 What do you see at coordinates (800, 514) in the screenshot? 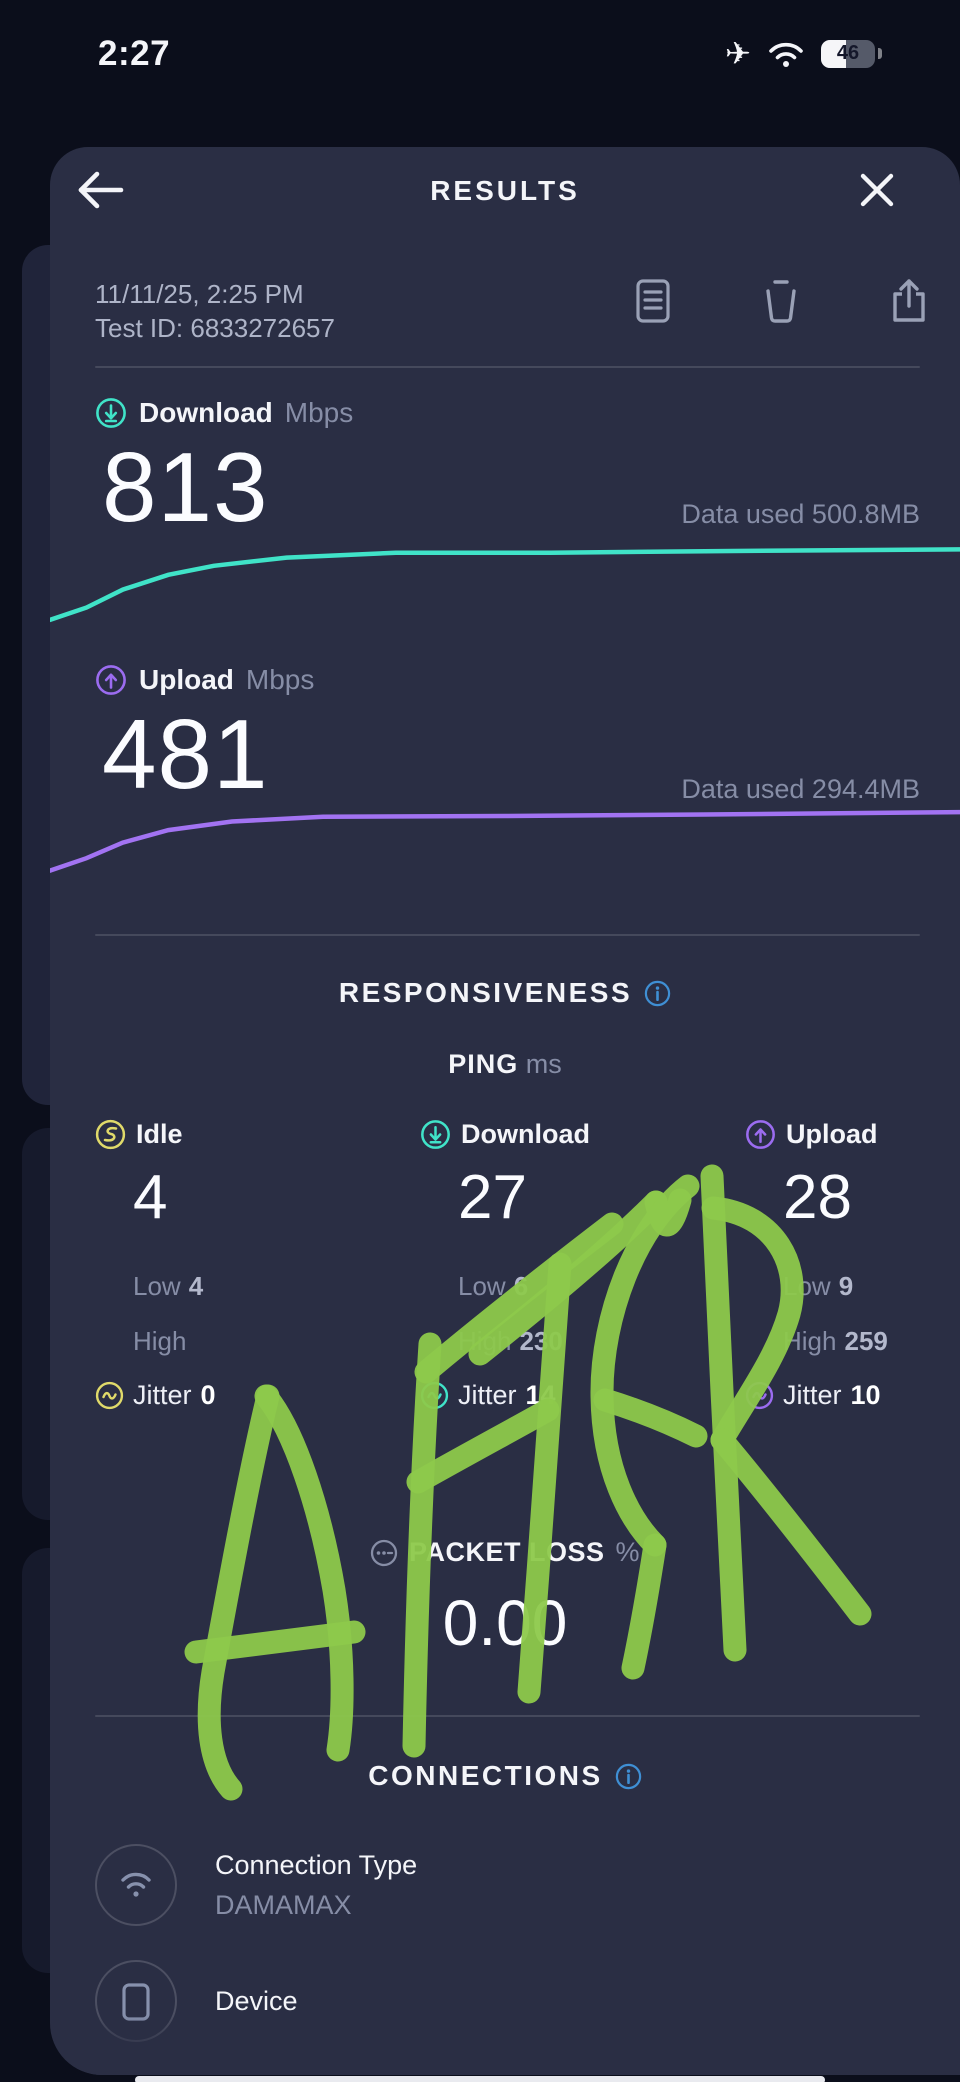
I see `download-data-used: Data used 500.8MB` at bounding box center [800, 514].